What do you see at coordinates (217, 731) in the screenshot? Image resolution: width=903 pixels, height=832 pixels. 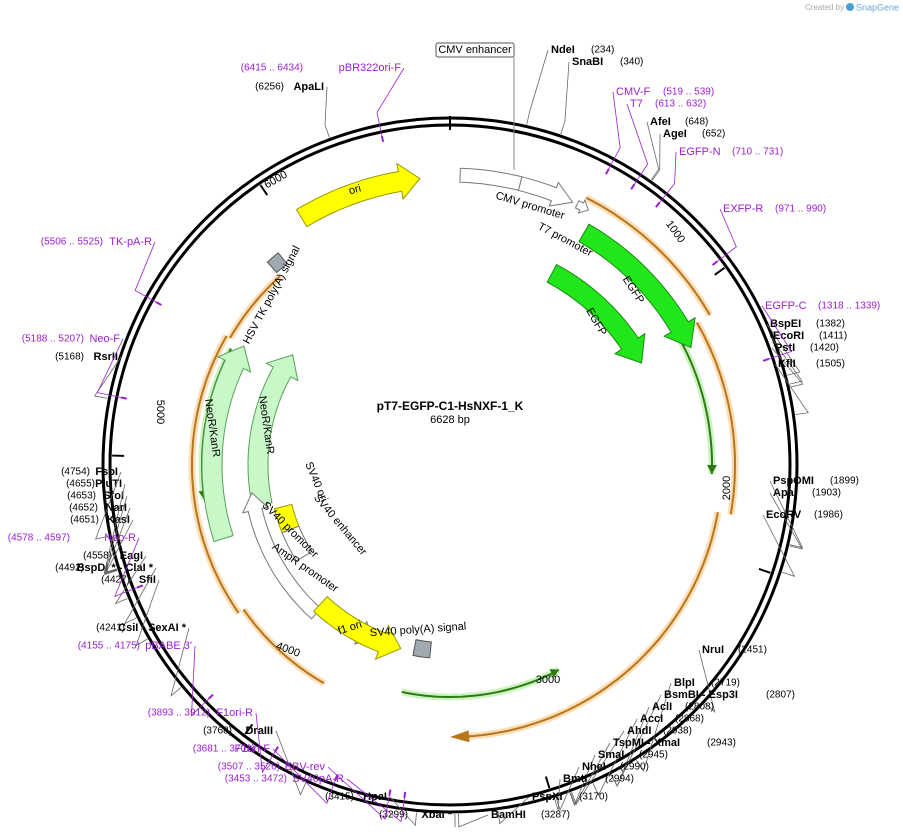 I see `enzyme-position: (3768)` at bounding box center [217, 731].